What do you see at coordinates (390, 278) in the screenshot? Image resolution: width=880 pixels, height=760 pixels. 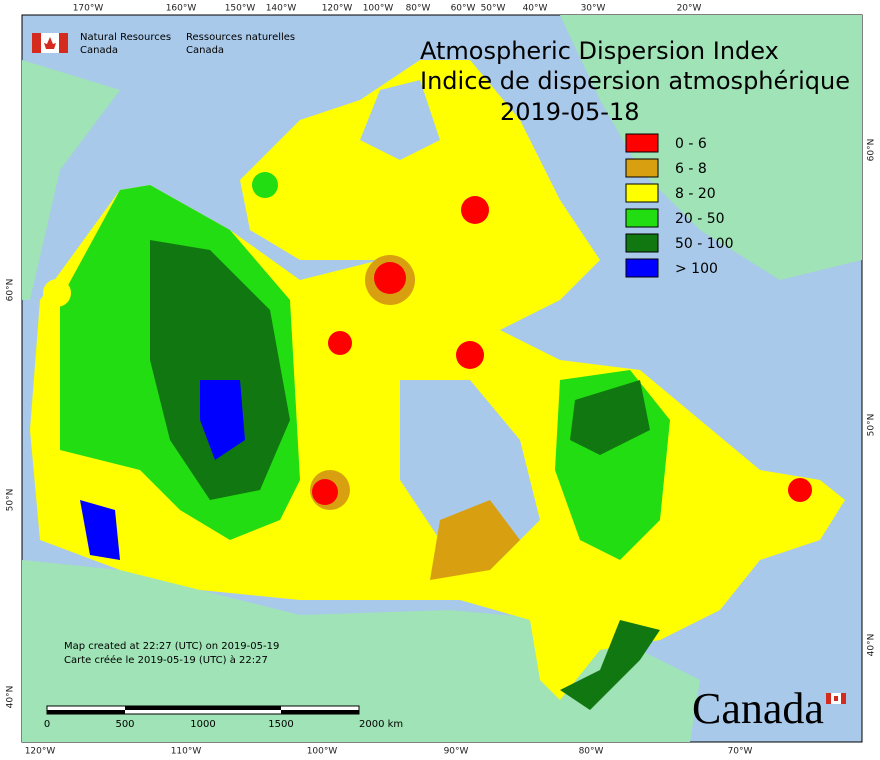 I see `zone-red` at bounding box center [390, 278].